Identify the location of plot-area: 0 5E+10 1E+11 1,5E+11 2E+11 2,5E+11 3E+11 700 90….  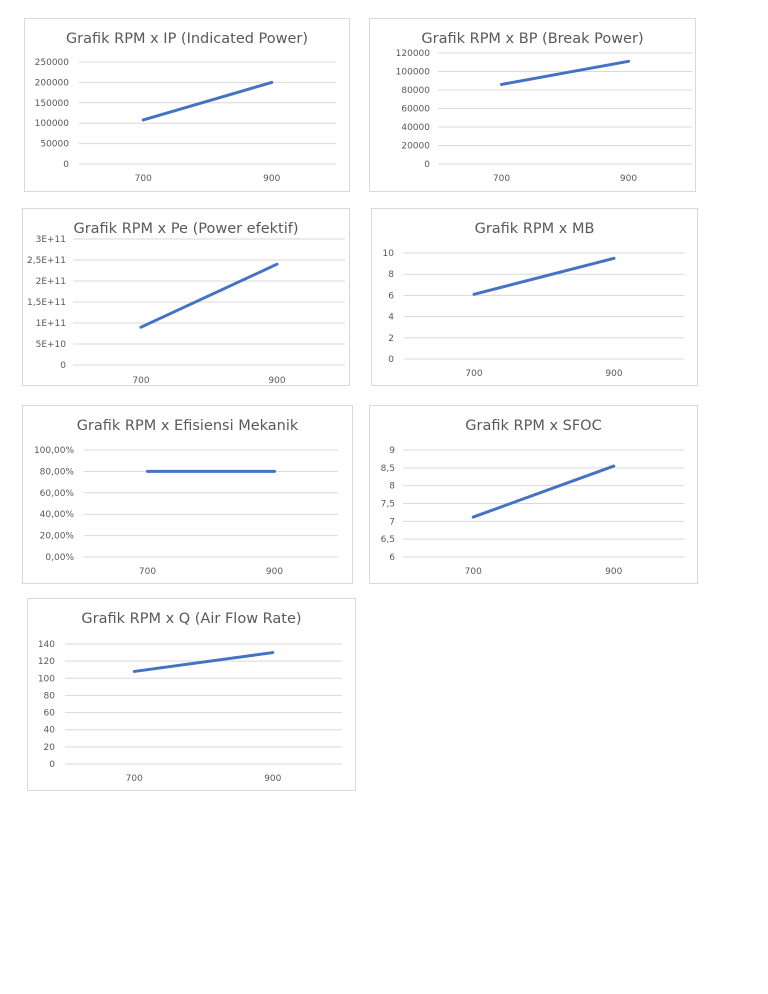
(186, 310).